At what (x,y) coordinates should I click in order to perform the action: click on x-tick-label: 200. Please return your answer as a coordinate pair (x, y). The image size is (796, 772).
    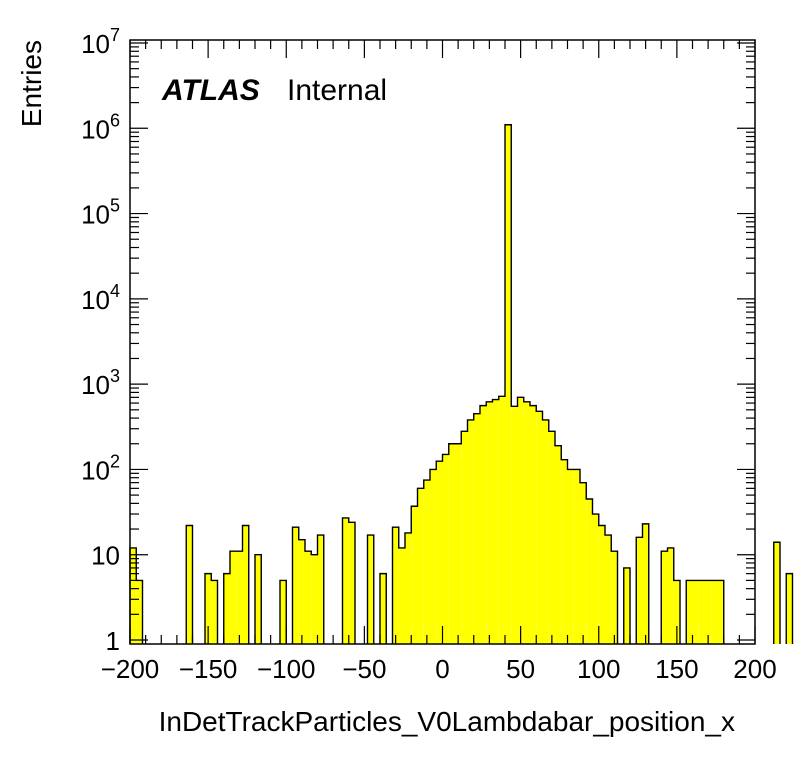
    Looking at the image, I should click on (754, 669).